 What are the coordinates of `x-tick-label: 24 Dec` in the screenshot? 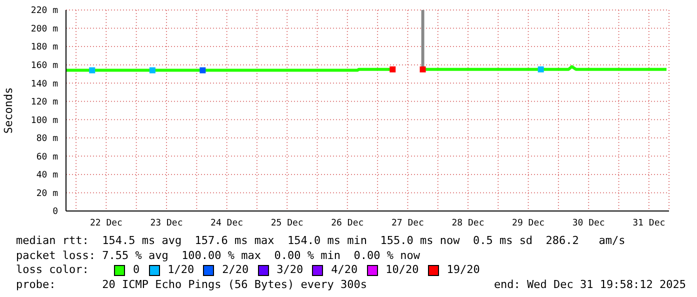 It's located at (227, 223).